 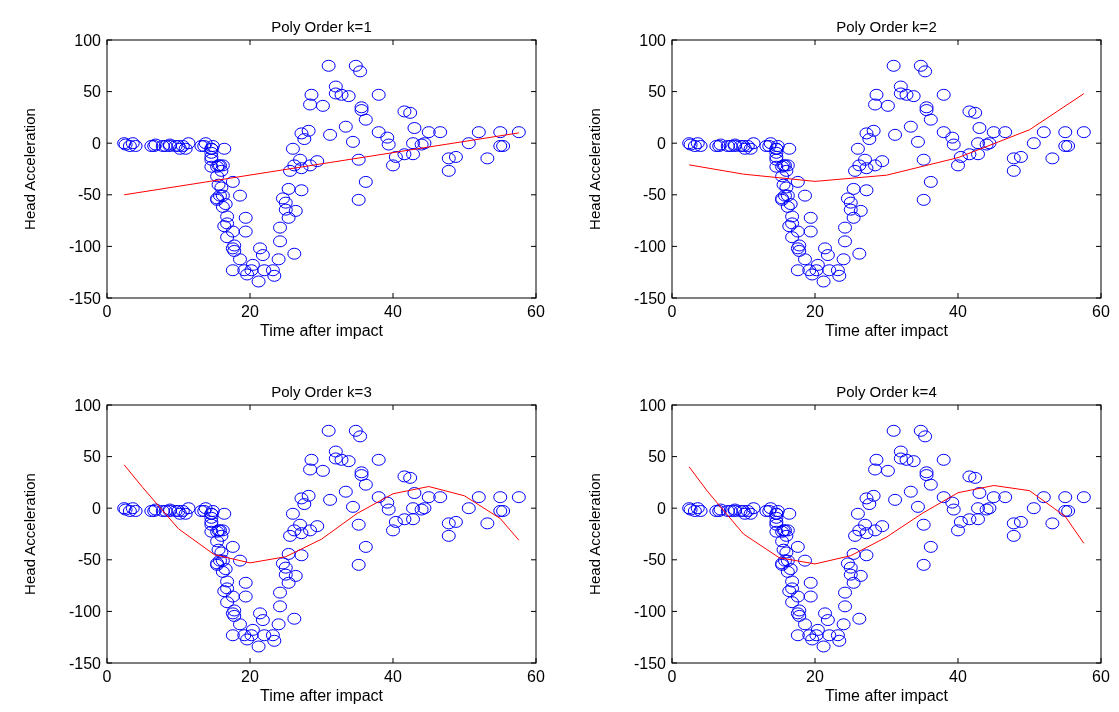 What do you see at coordinates (321, 26) in the screenshot?
I see `chart-title: Poly Order k=1` at bounding box center [321, 26].